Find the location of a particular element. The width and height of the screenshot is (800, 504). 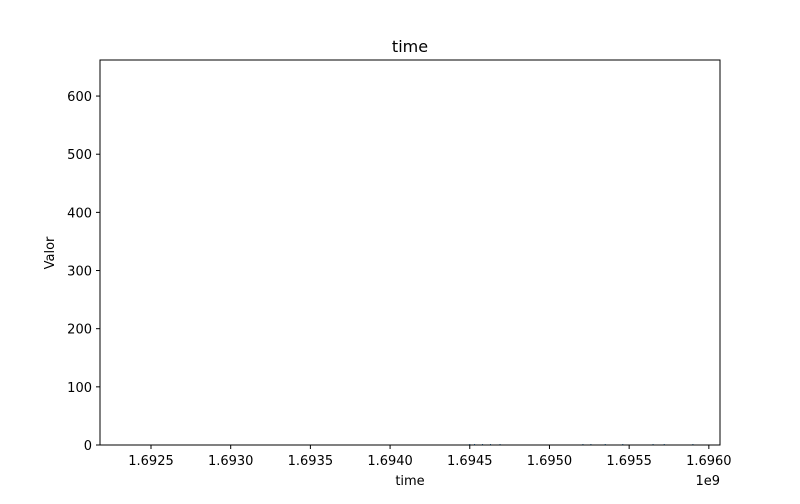

x-axis-label: time is located at coordinates (409, 481).